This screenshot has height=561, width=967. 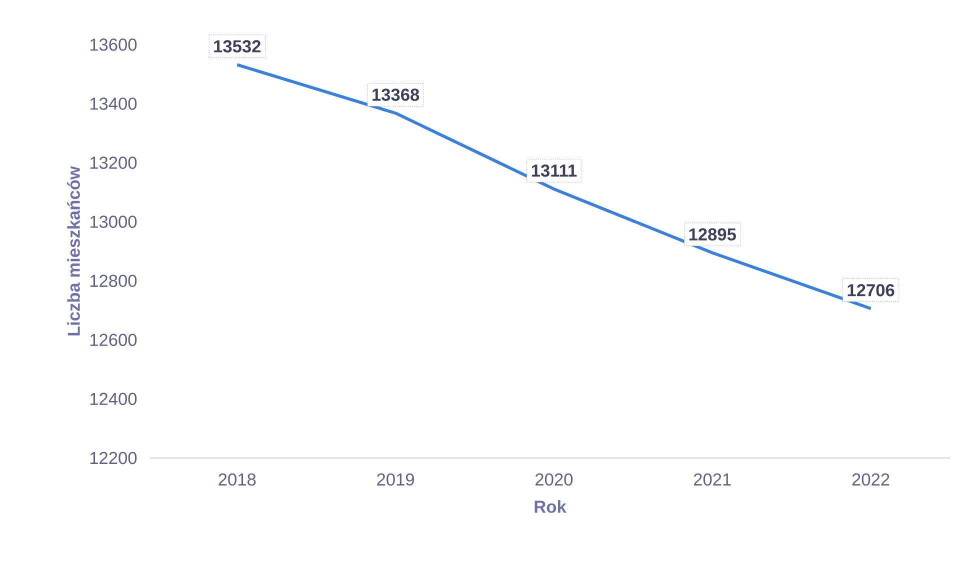 I want to click on x-axis-title: Rok, so click(x=550, y=506).